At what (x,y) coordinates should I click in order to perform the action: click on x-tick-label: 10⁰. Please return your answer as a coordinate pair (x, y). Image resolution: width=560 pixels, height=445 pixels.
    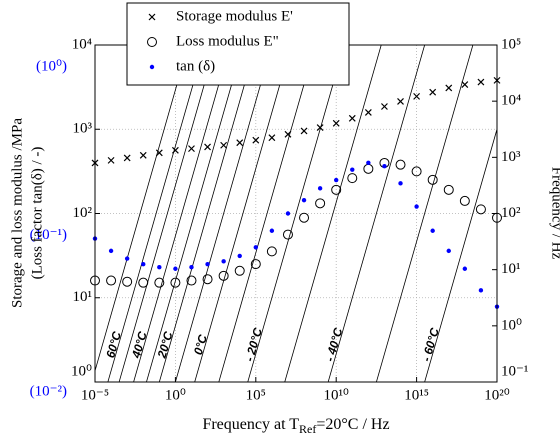
    Looking at the image, I should click on (175, 395).